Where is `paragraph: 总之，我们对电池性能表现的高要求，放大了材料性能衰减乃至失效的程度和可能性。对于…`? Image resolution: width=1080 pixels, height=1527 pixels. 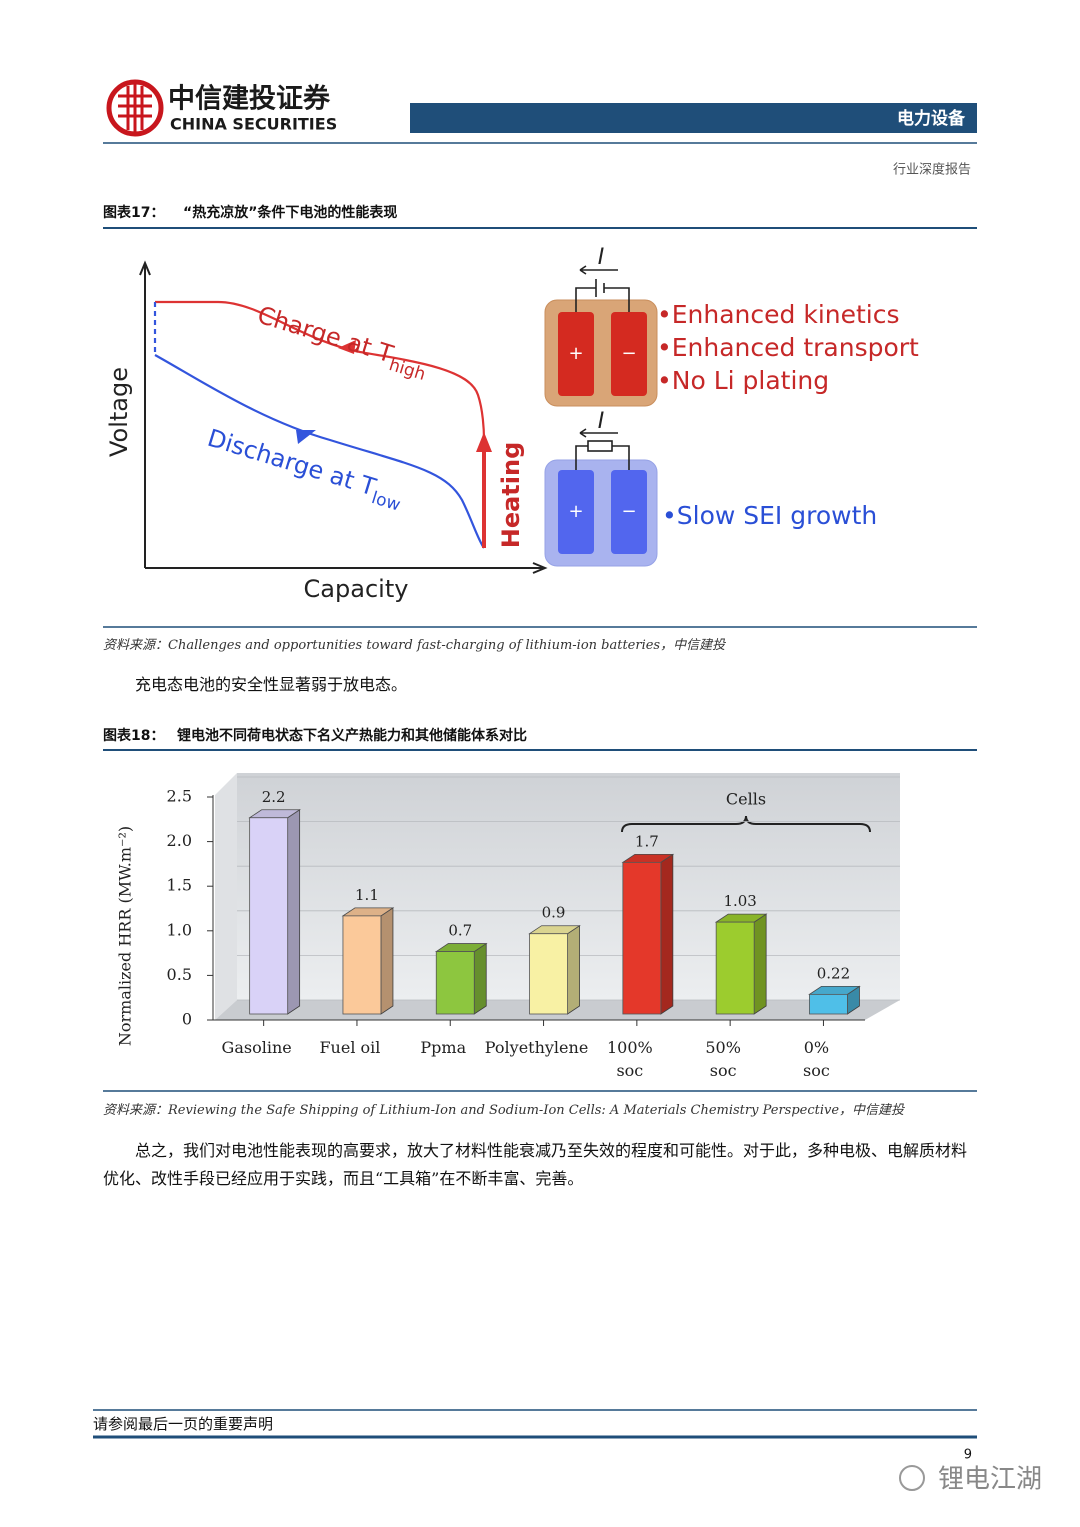 paragraph: 总之，我们对电池性能表现的高要求，放大了材料性能衰减乃至失效的程度和可能性。对于… is located at coordinates (535, 1164).